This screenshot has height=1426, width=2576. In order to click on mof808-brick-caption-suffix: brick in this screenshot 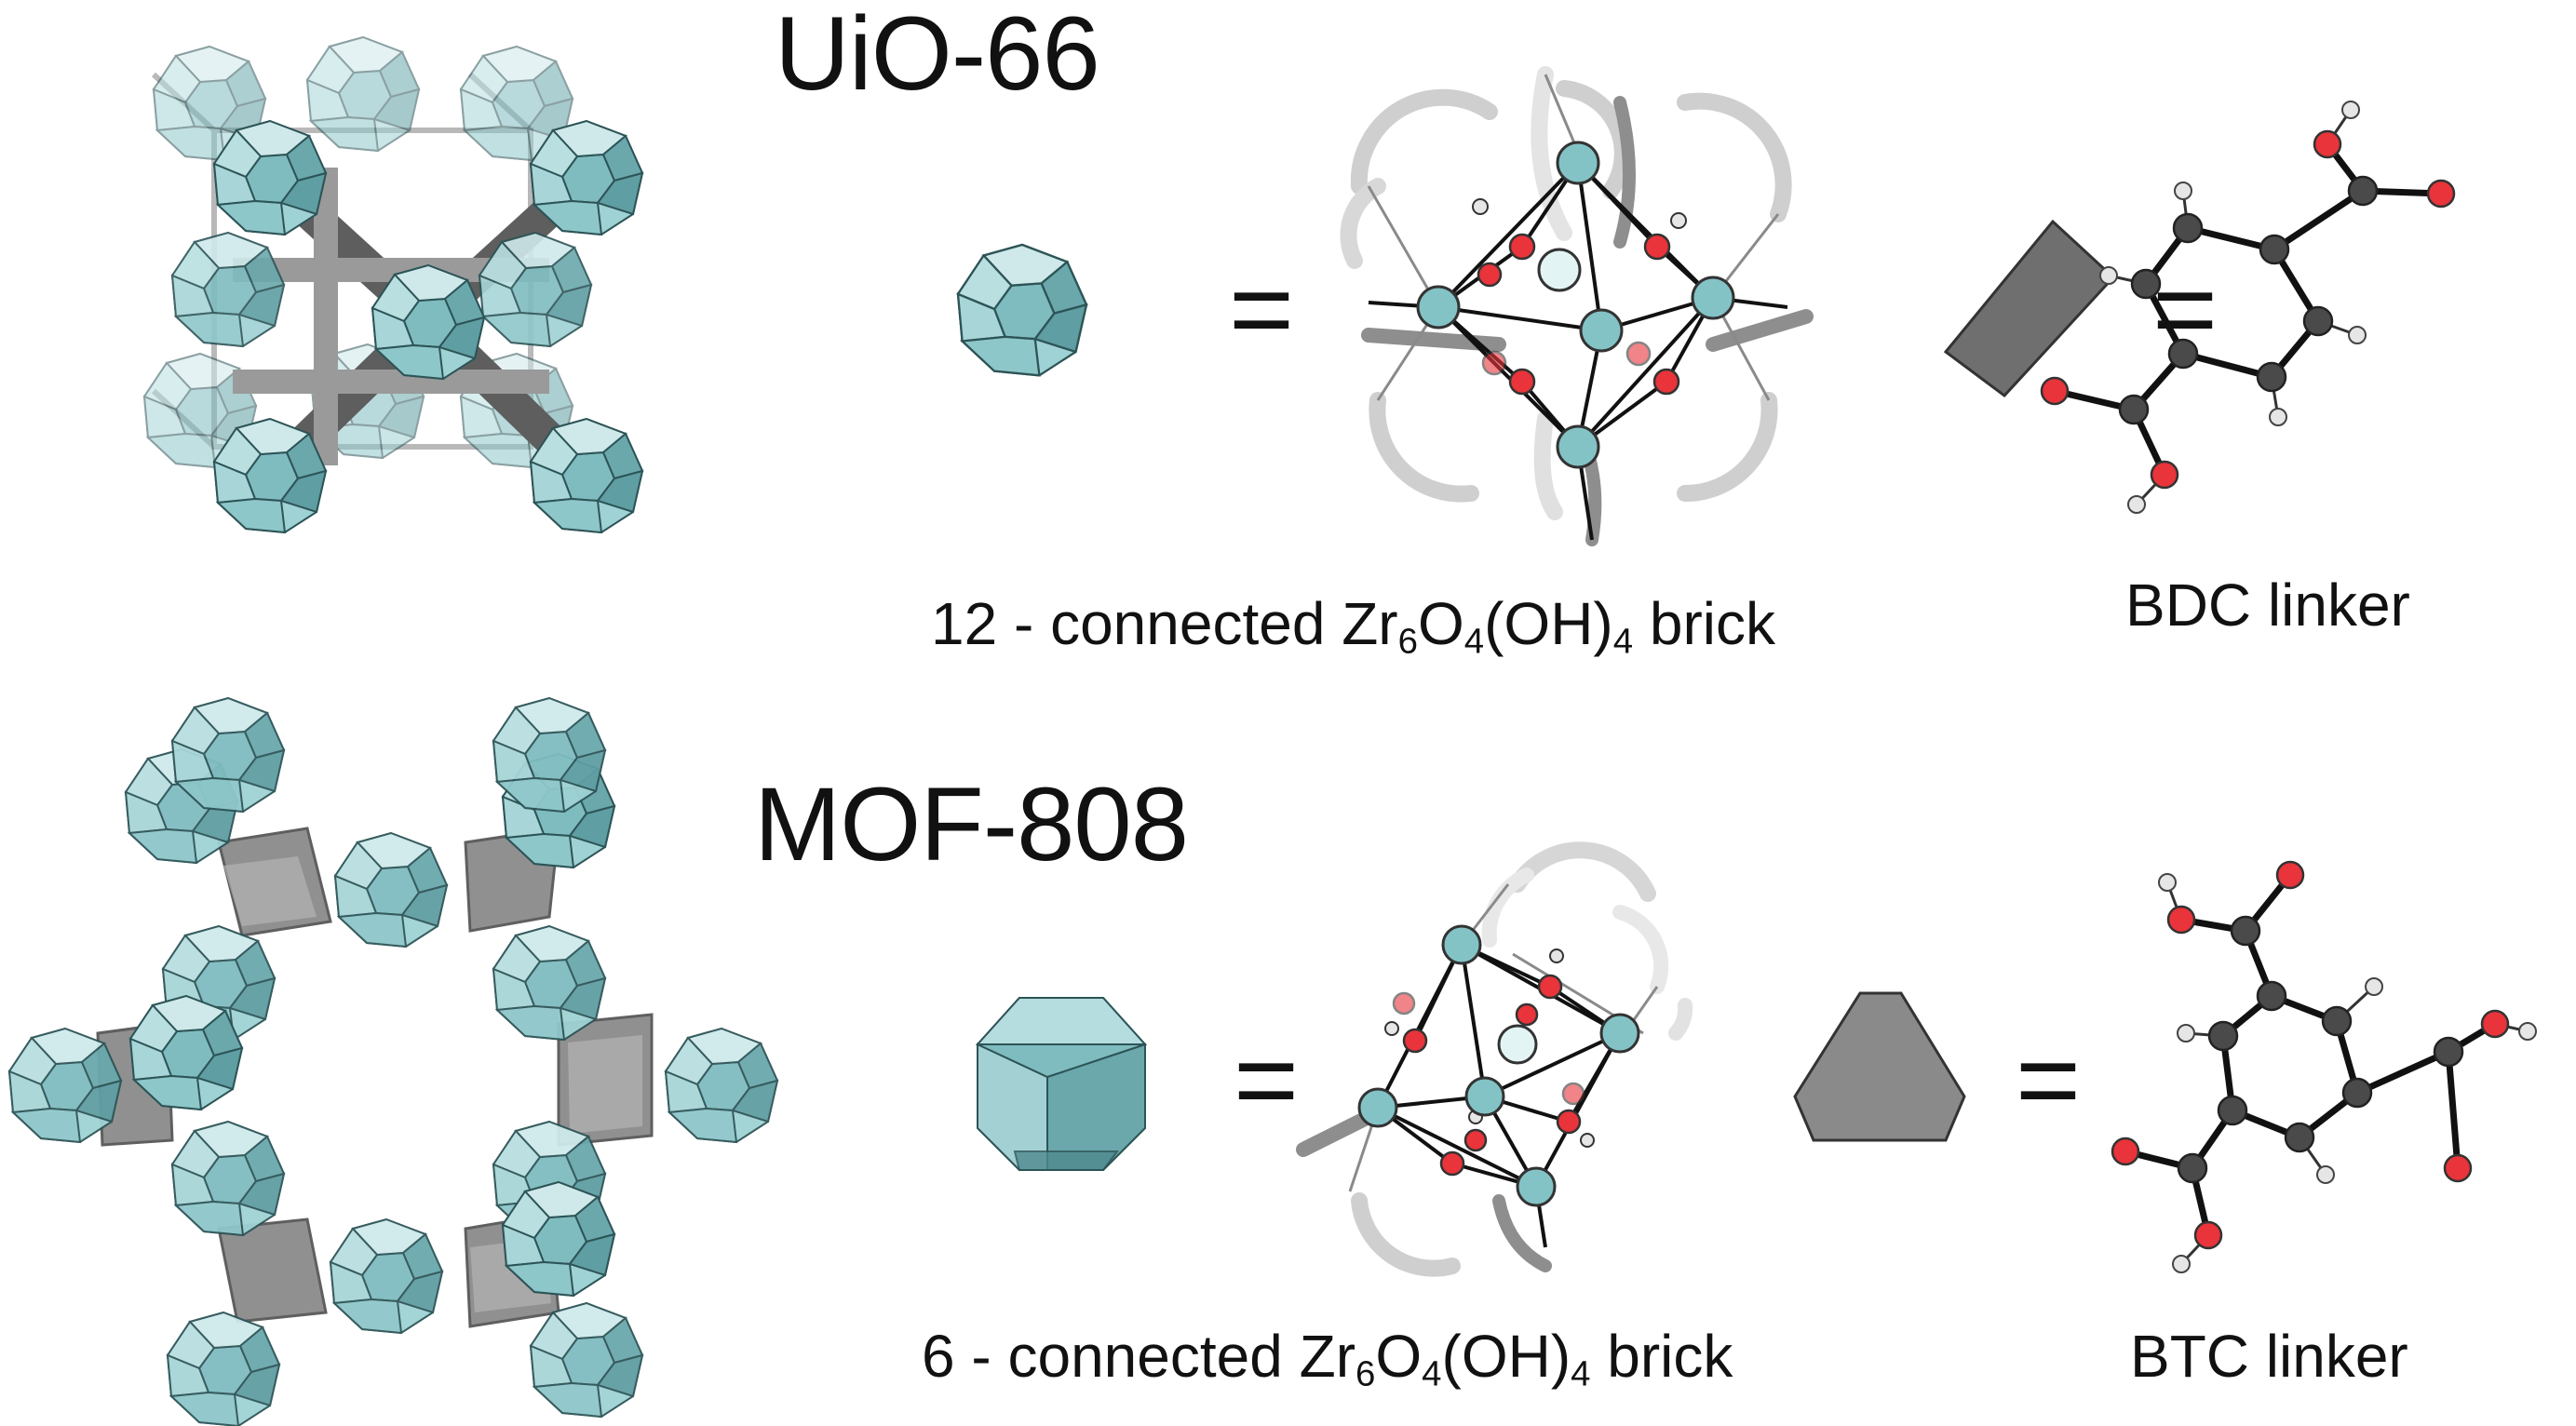, I will do `click(1661, 1356)`.